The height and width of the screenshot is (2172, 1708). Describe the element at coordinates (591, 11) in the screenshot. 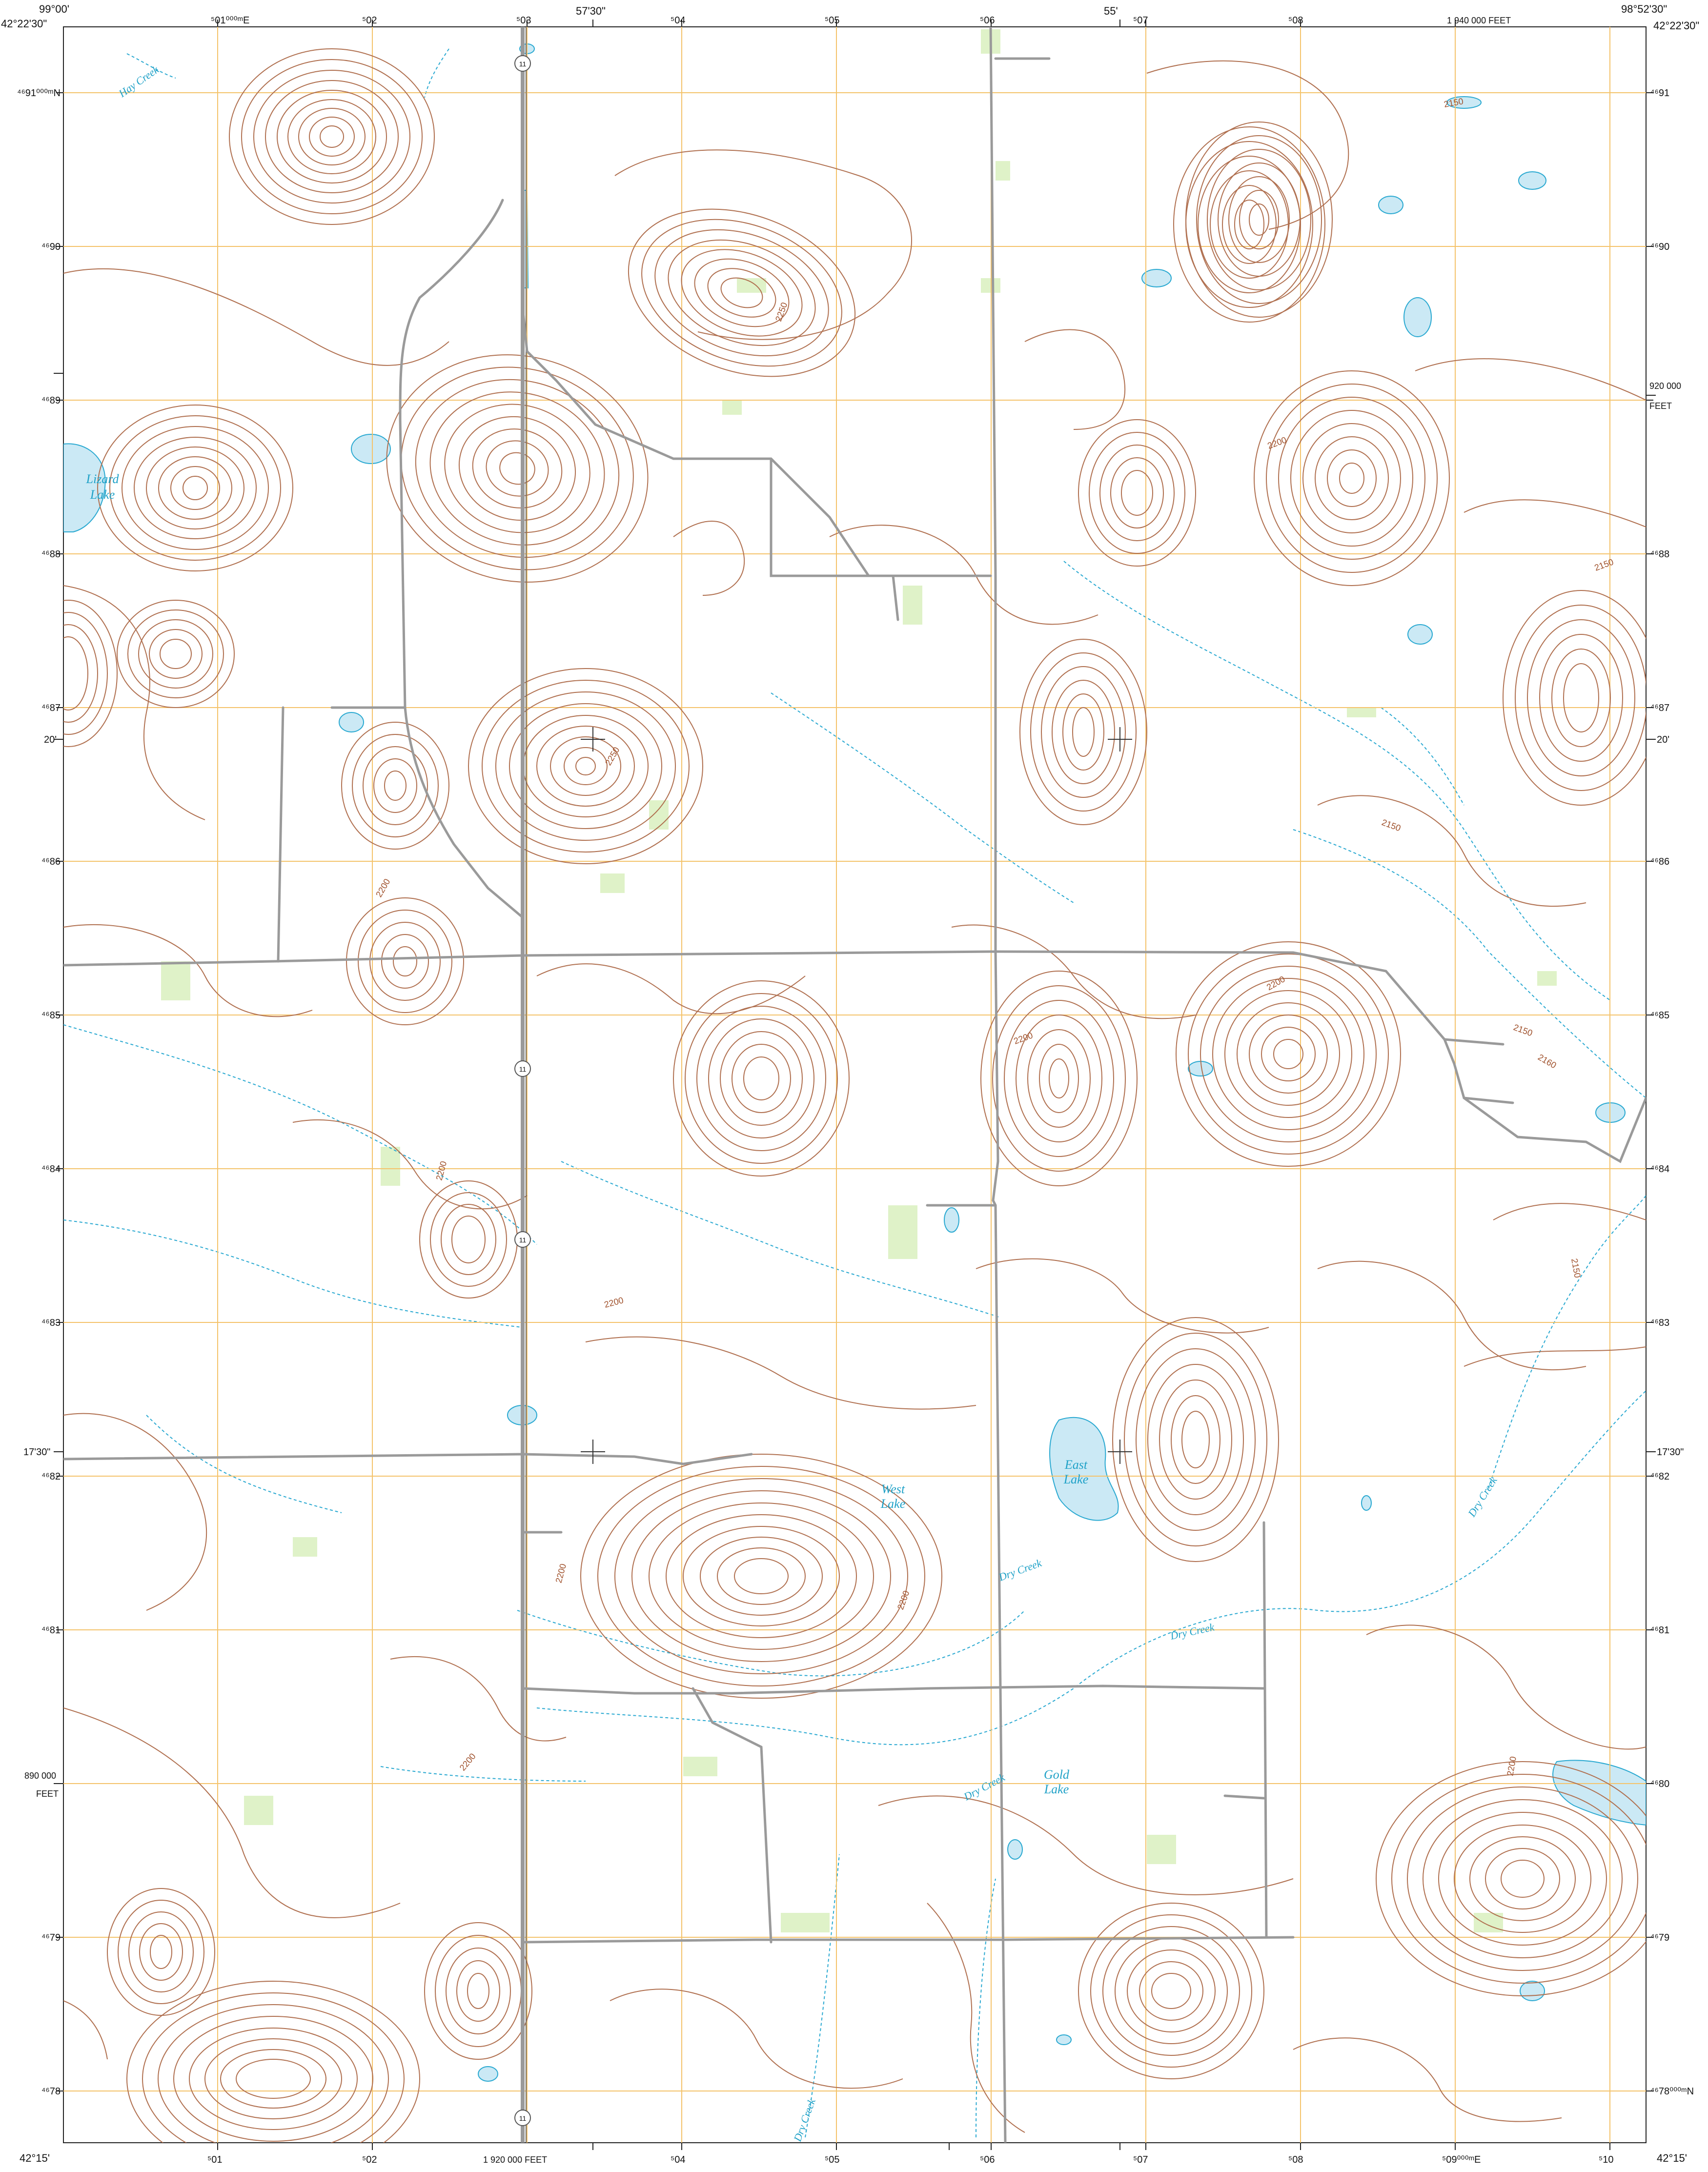

I see `top-mid-lon: 57'30"` at that location.